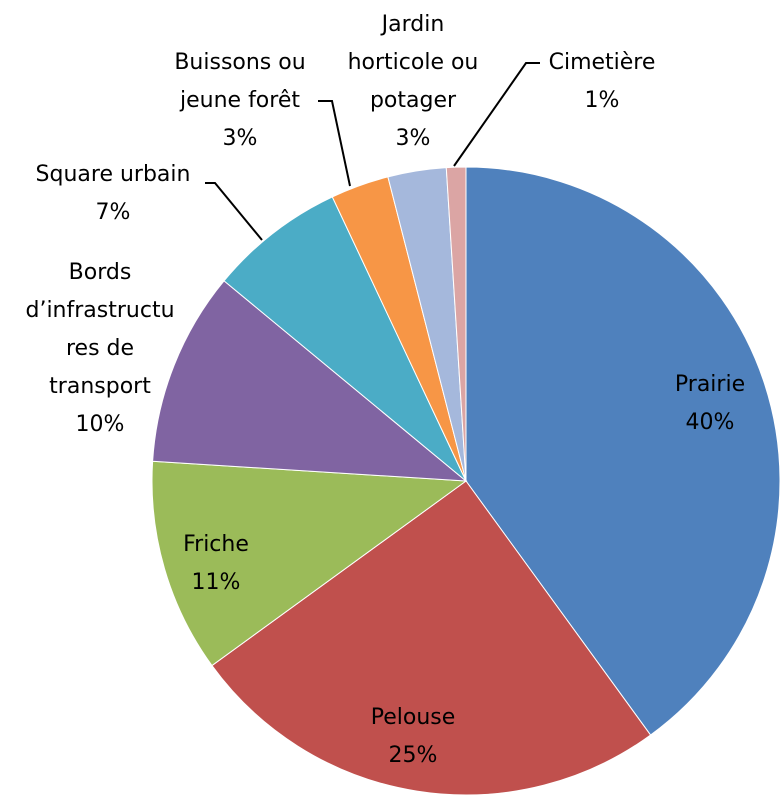  I want to click on value-label: 25%, so click(413, 755).